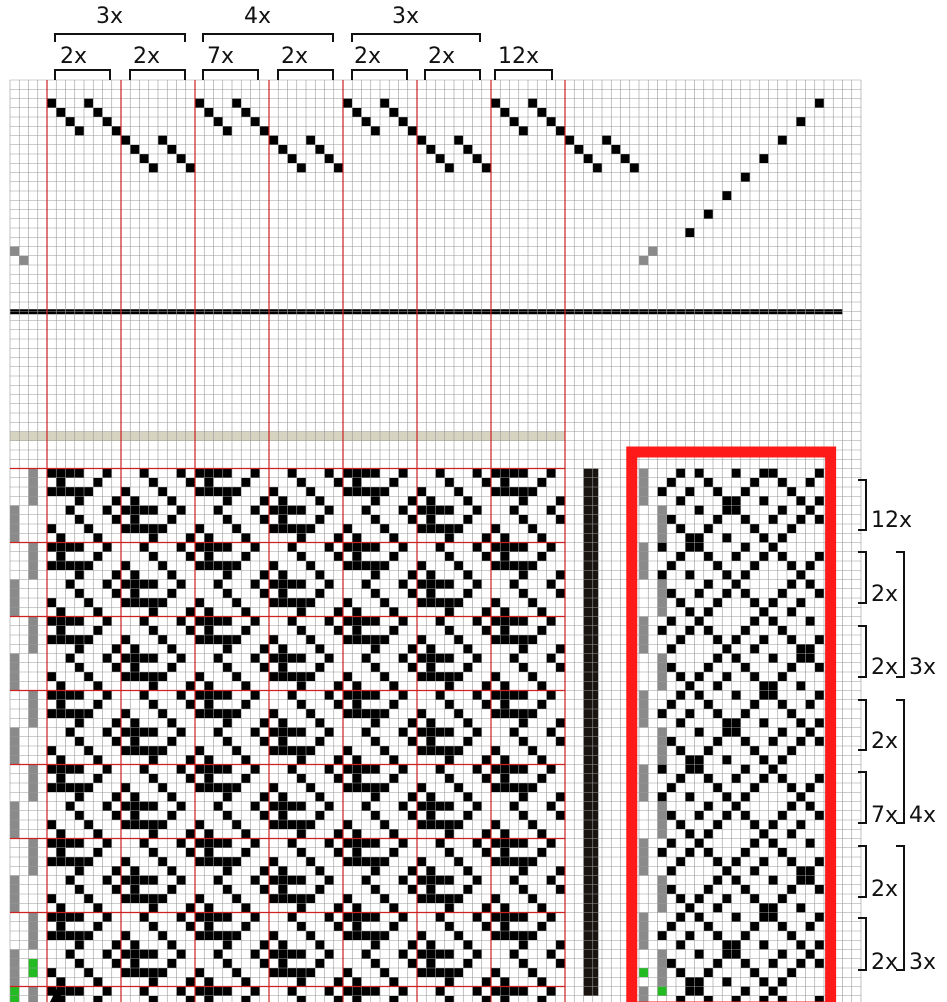 Image resolution: width=947 pixels, height=1002 pixels. What do you see at coordinates (452, 74) in the screenshot?
I see `block-bracket` at bounding box center [452, 74].